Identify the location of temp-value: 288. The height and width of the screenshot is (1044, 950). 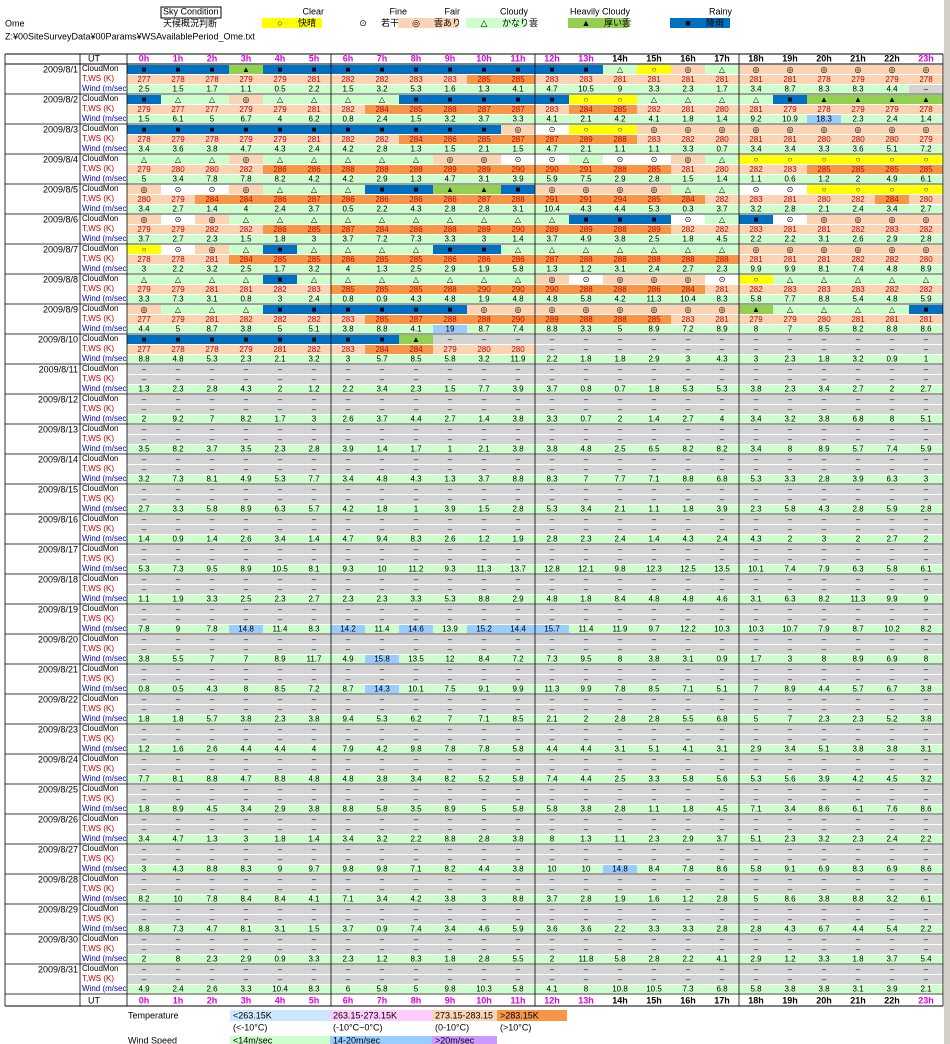
(586, 259).